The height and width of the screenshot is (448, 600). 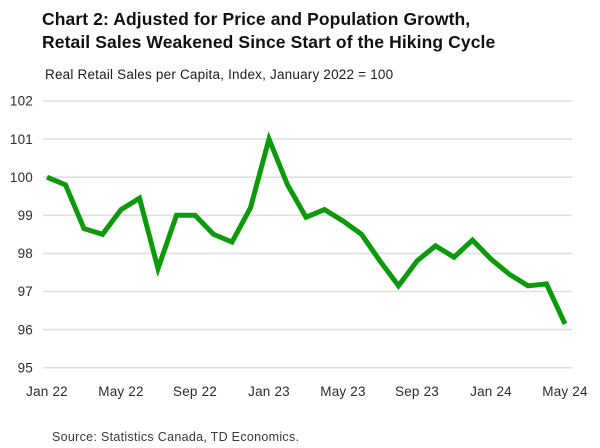 I want to click on x-tick-label-may-23: May 23, so click(x=342, y=391).